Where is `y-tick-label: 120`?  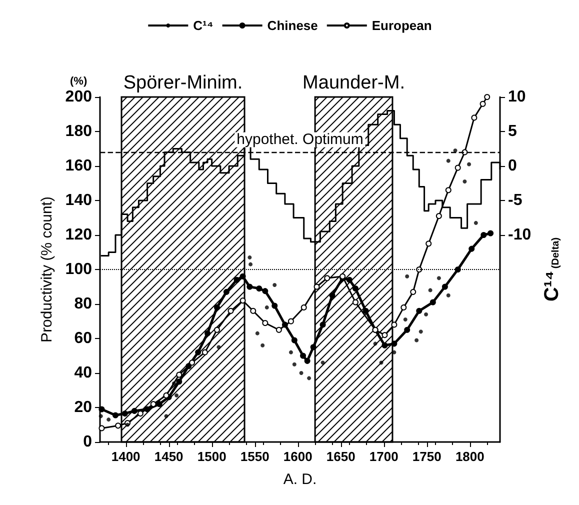 y-tick-label: 120 is located at coordinates (78, 235).